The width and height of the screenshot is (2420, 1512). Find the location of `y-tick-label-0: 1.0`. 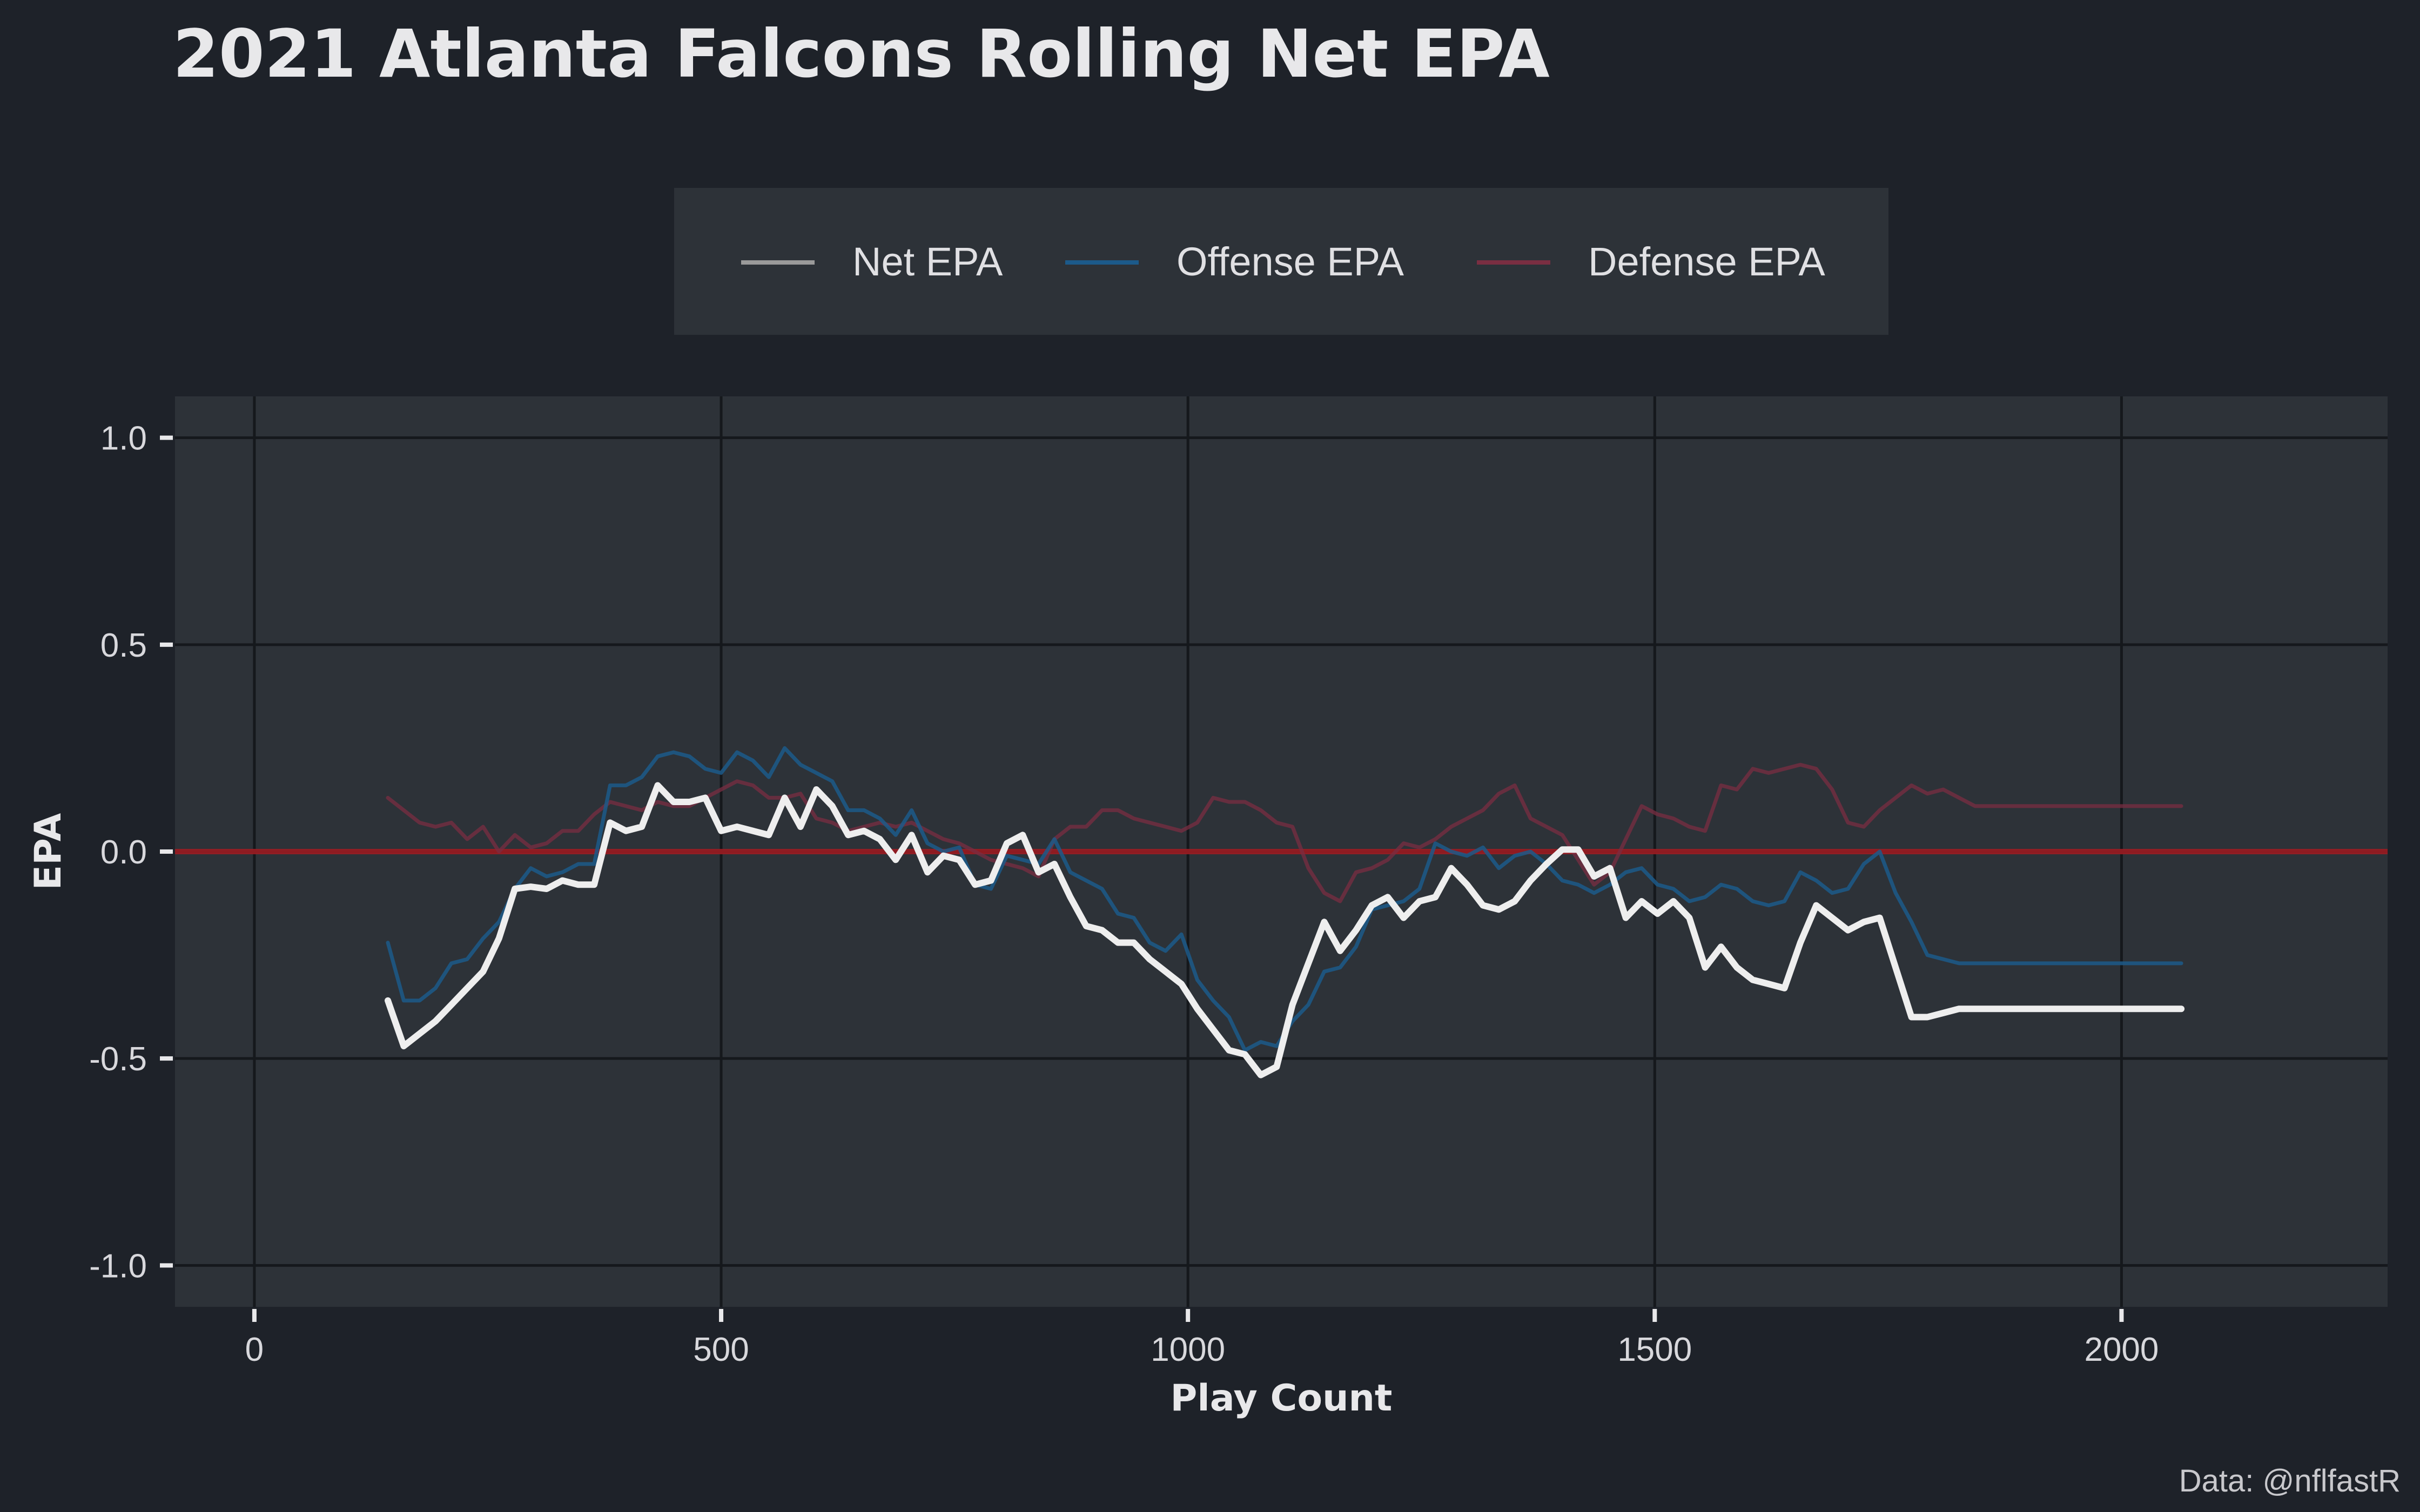

y-tick-label-0: 1.0 is located at coordinates (123, 439).